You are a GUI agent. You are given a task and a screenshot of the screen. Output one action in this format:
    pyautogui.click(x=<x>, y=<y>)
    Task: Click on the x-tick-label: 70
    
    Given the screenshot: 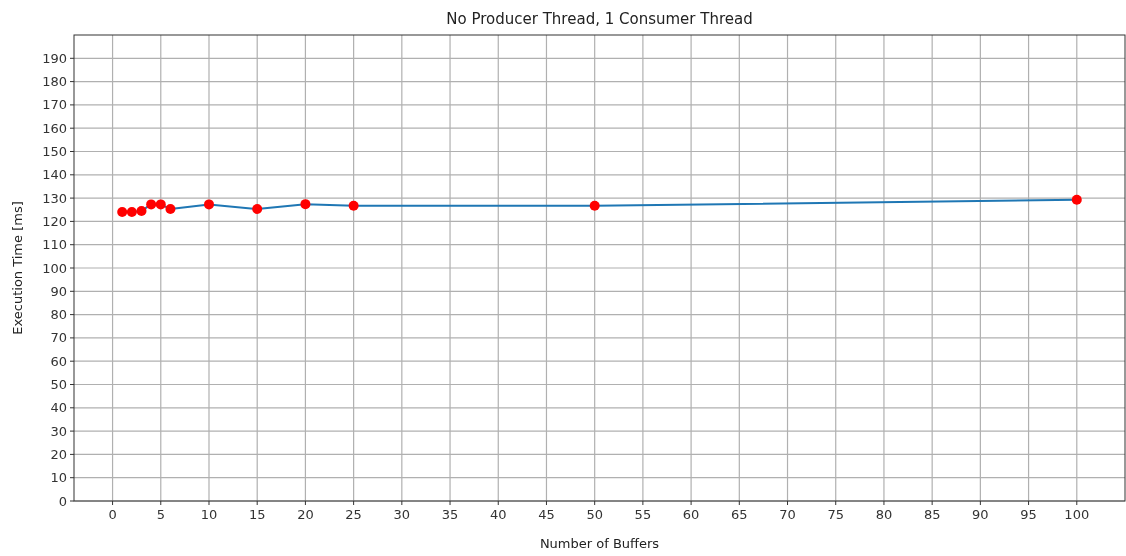 What is the action you would take?
    pyautogui.click(x=787, y=514)
    